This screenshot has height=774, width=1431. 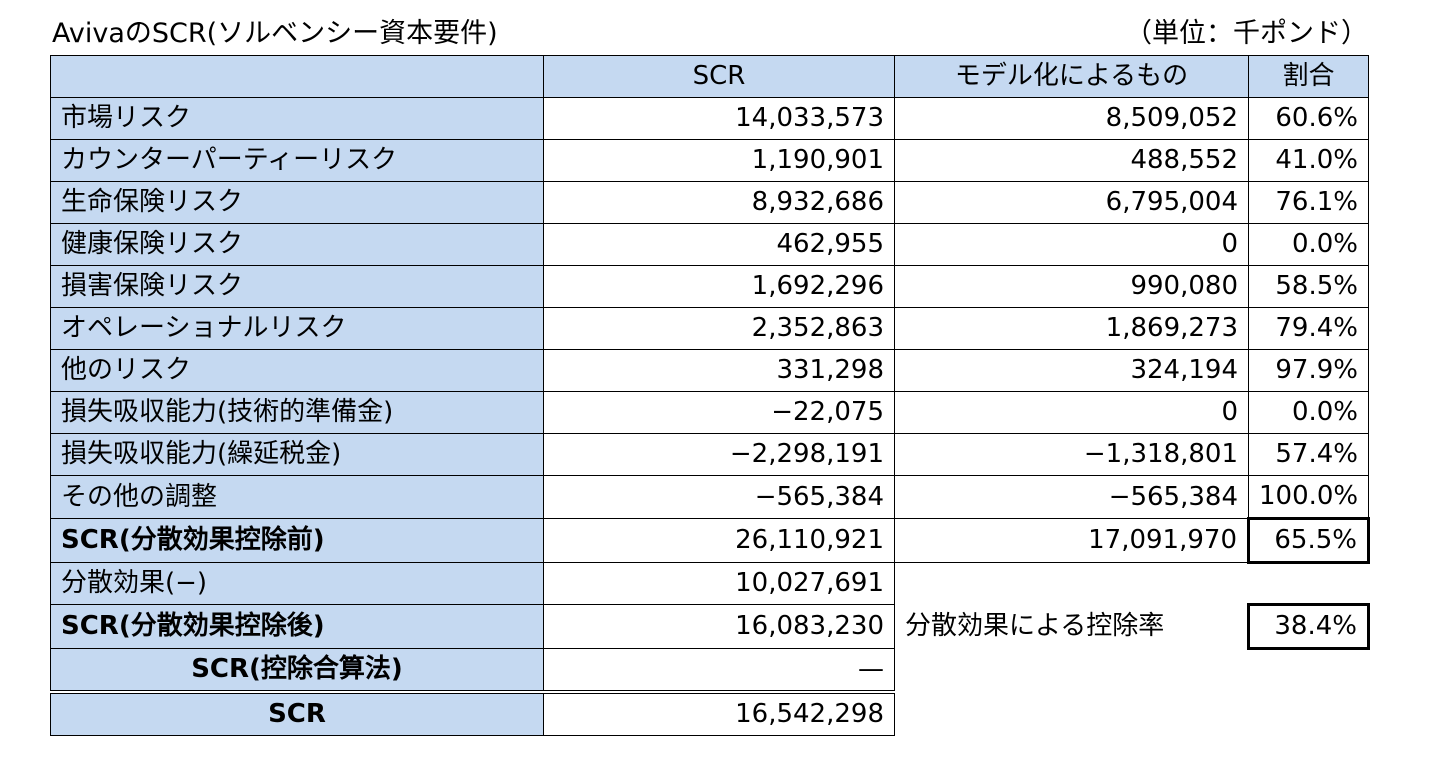 I want to click on table-row: 健康保険リスク 462,955 0 0.0%, so click(x=709, y=244).